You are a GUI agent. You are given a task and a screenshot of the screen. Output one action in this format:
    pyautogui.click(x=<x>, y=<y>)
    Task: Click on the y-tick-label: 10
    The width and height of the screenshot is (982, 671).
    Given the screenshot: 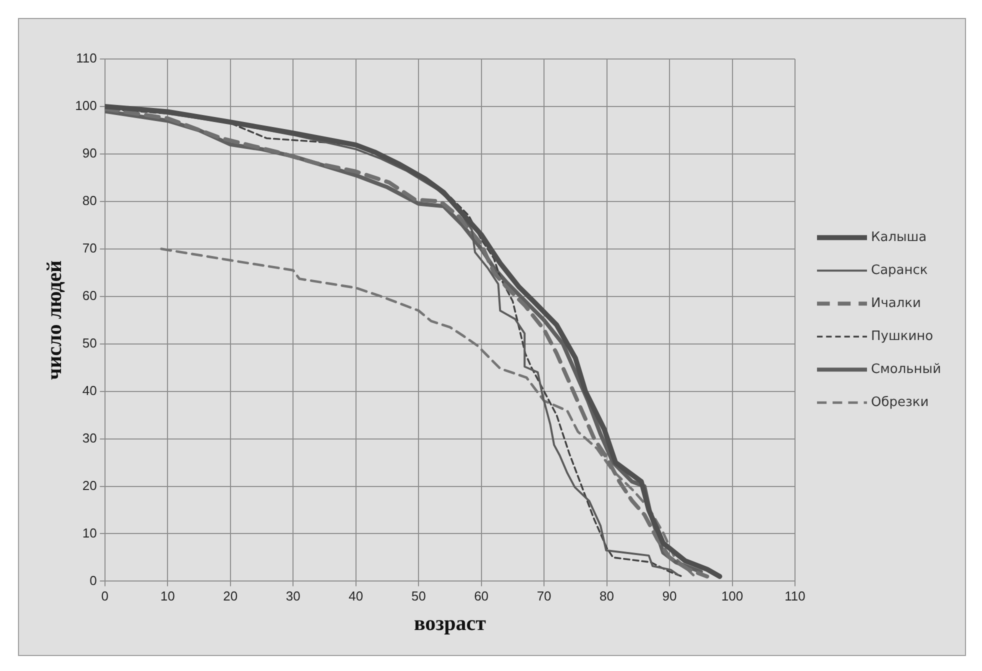 What is the action you would take?
    pyautogui.click(x=89, y=532)
    